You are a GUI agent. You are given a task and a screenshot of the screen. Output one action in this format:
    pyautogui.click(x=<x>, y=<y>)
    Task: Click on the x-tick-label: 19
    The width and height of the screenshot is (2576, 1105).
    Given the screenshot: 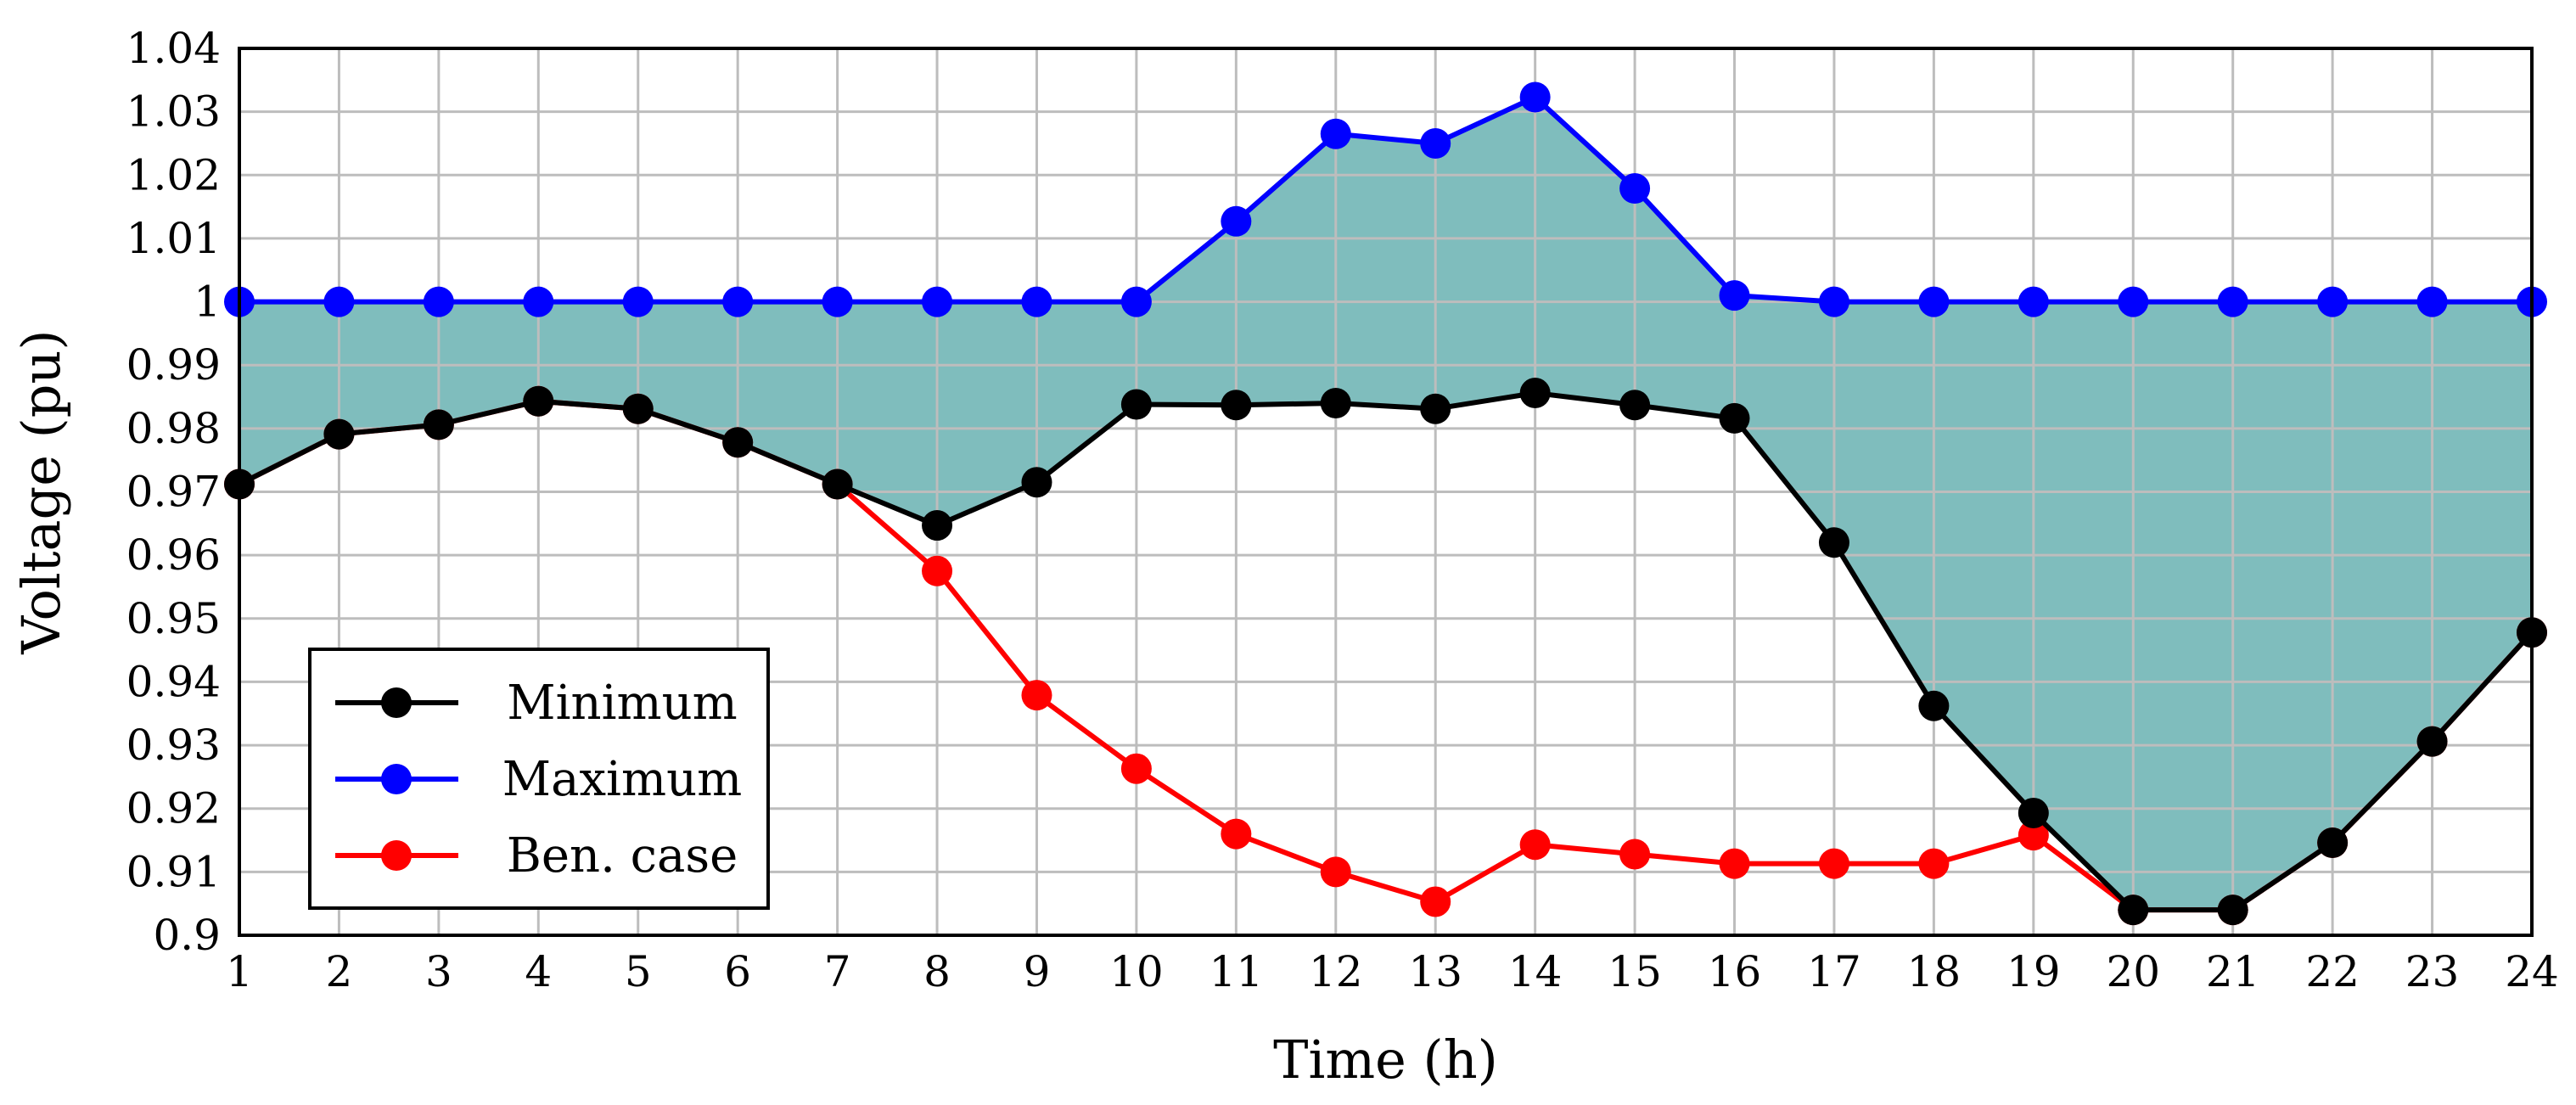 What is the action you would take?
    pyautogui.click(x=2034, y=971)
    